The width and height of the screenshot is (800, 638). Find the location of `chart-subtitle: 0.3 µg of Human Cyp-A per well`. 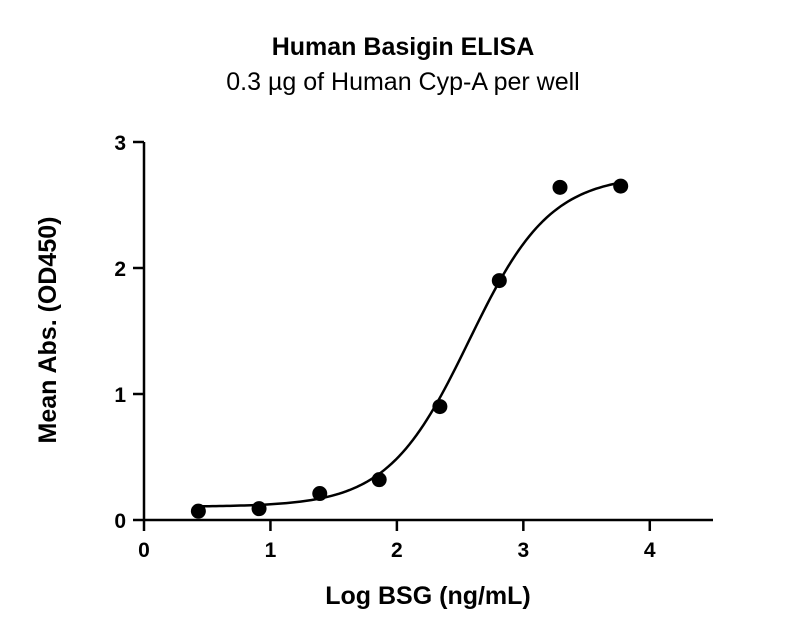

chart-subtitle: 0.3 µg of Human Cyp-A per well is located at coordinates (402, 82).